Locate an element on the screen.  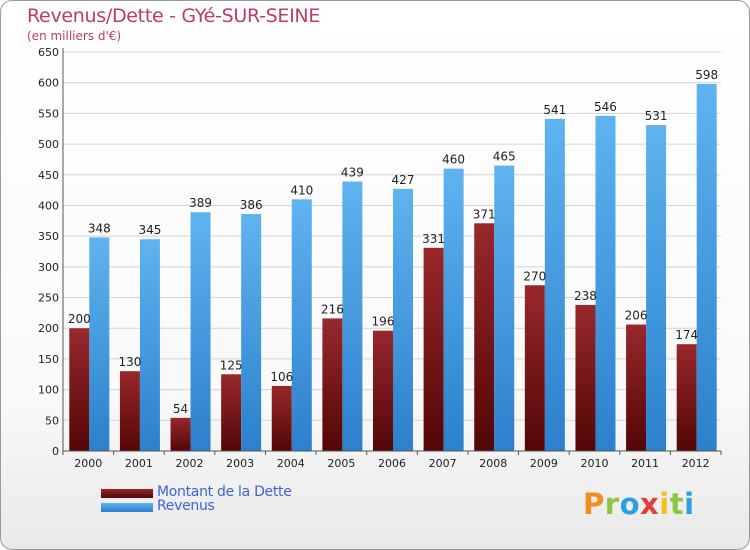
y-tick-label: 150 is located at coordinates (48, 359).